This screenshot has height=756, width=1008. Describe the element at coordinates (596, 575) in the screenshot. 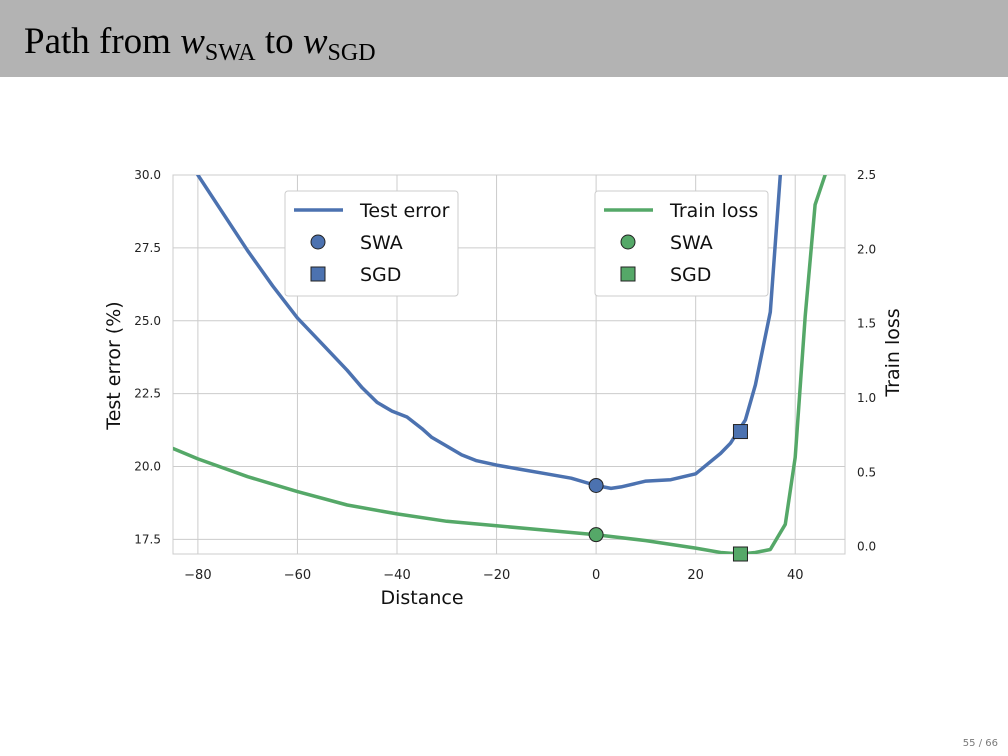

I see `x-tick-label: 0` at that location.